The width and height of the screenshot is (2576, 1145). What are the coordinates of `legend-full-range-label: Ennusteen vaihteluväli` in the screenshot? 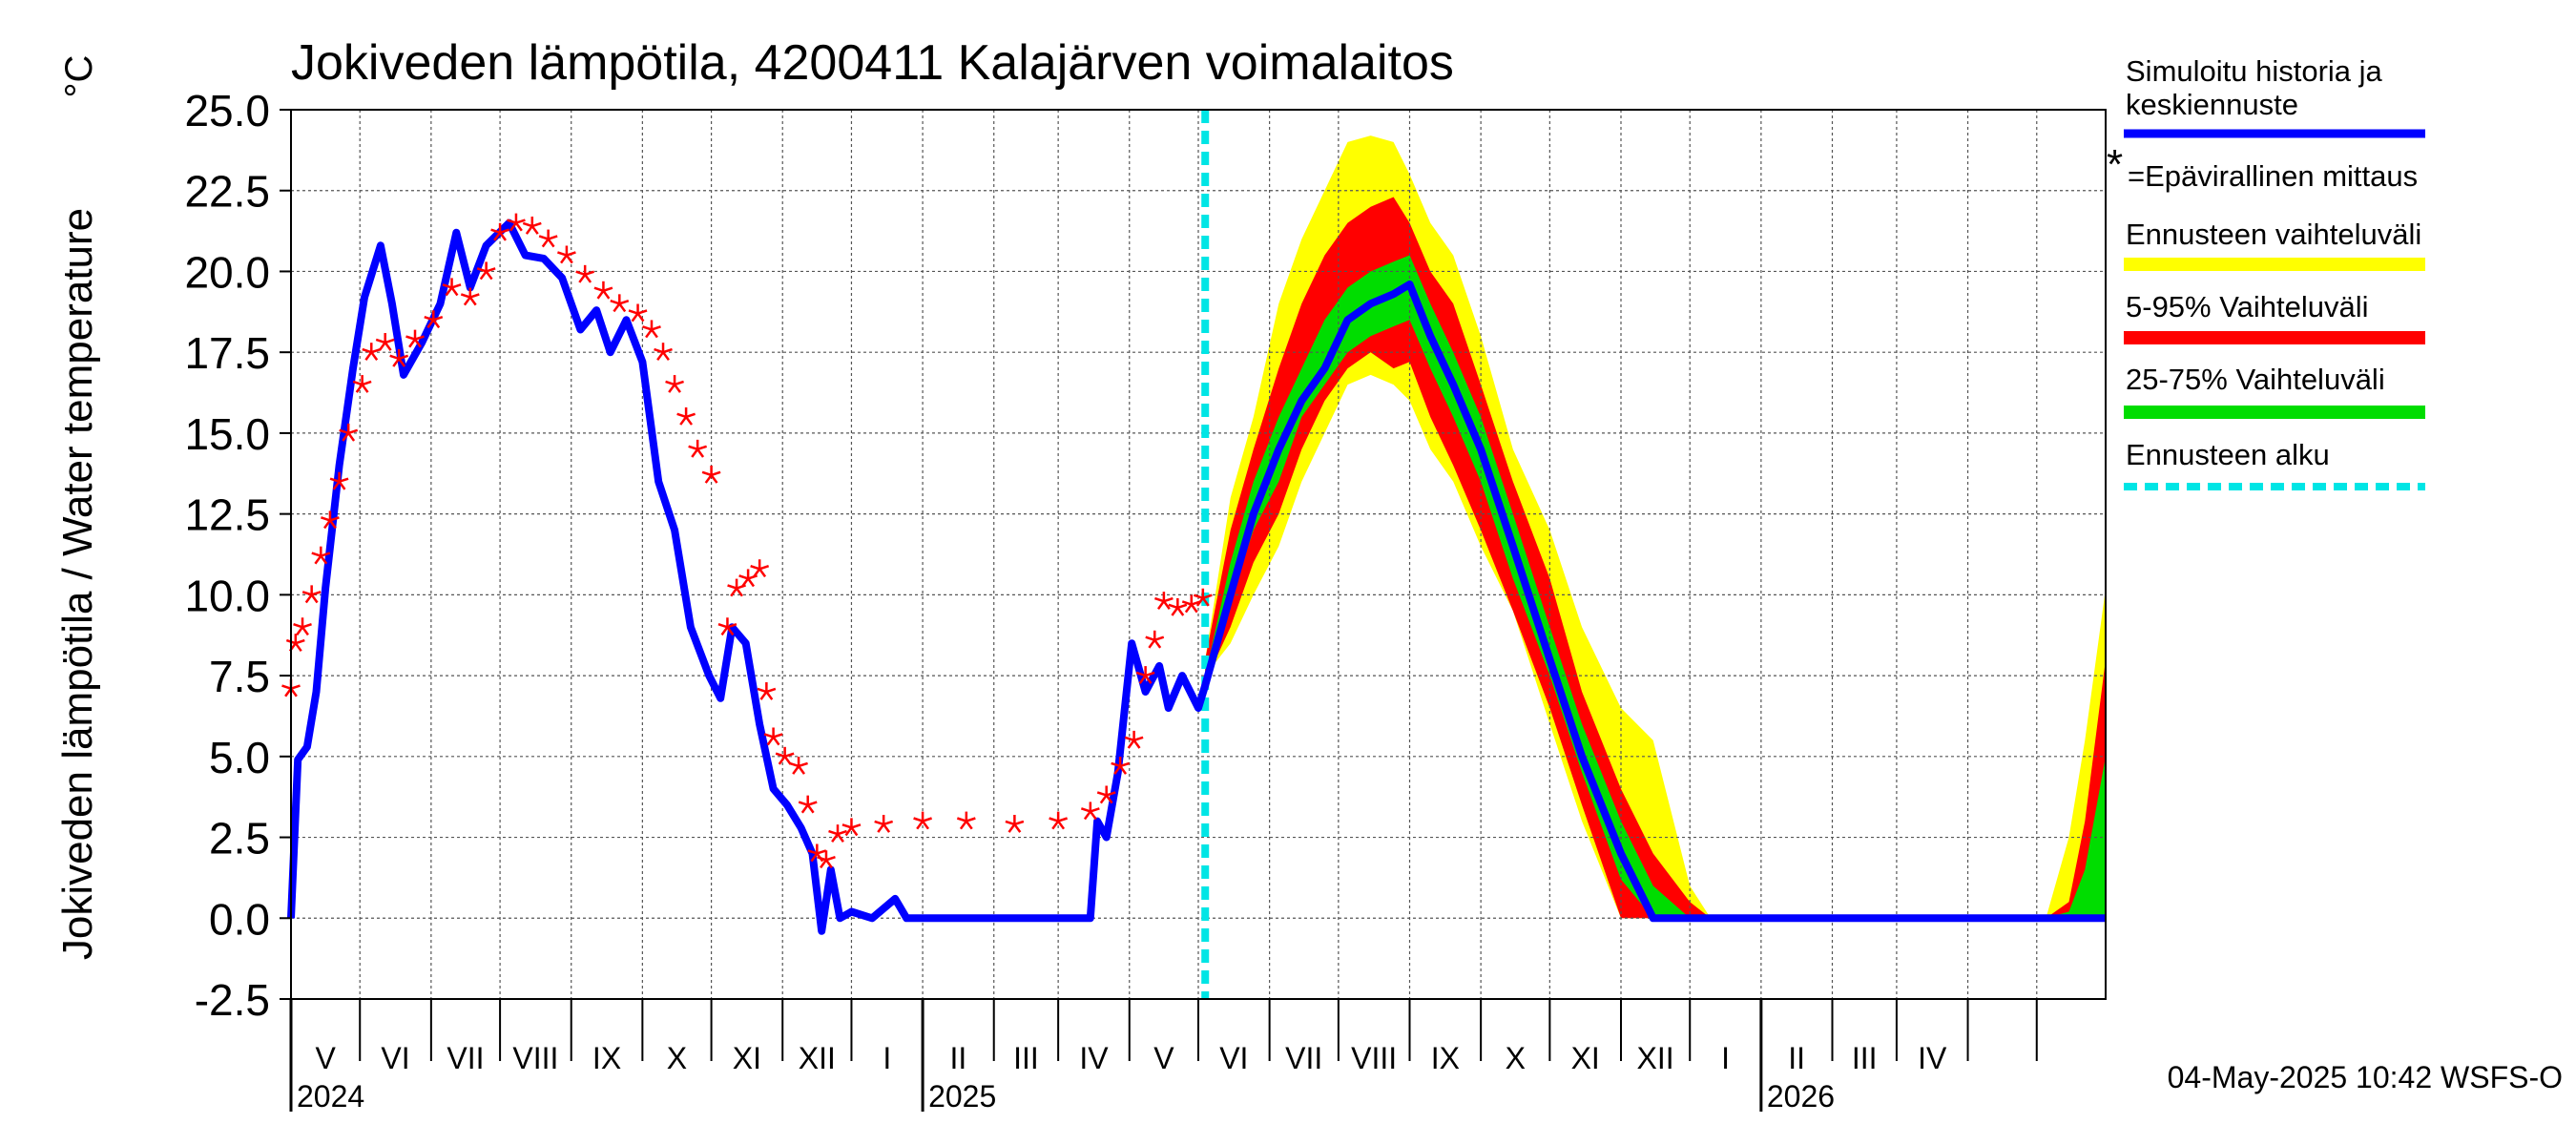 It's located at (2273, 234).